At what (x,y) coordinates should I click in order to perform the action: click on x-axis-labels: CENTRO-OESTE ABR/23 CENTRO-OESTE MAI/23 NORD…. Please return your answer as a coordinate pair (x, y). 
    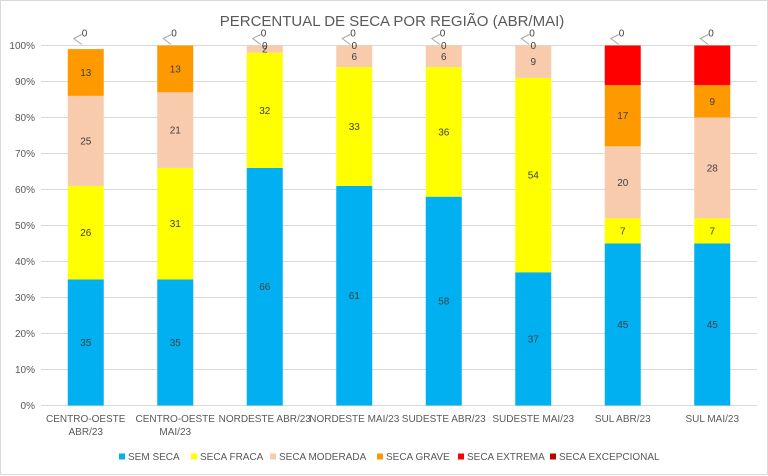
    Looking at the image, I should click on (392, 426).